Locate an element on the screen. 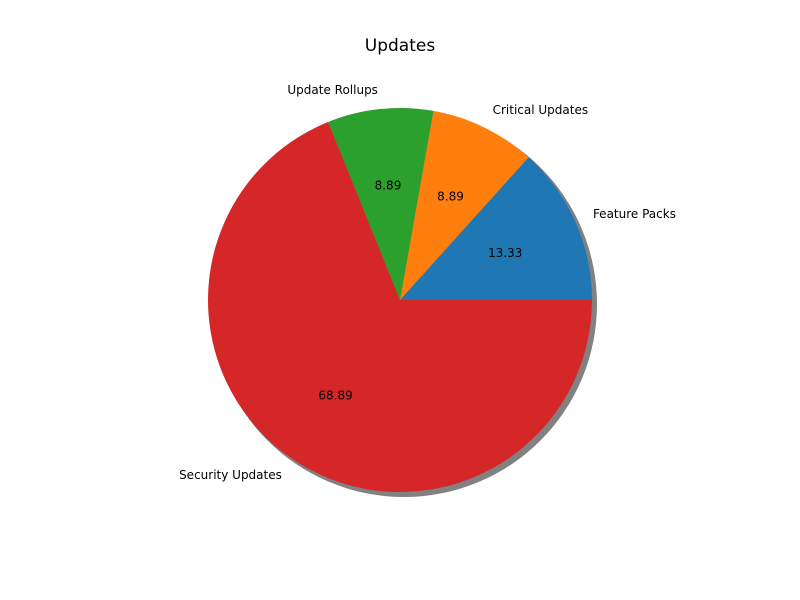 The image size is (800, 600). slice-value-label: 68.89 is located at coordinates (335, 396).